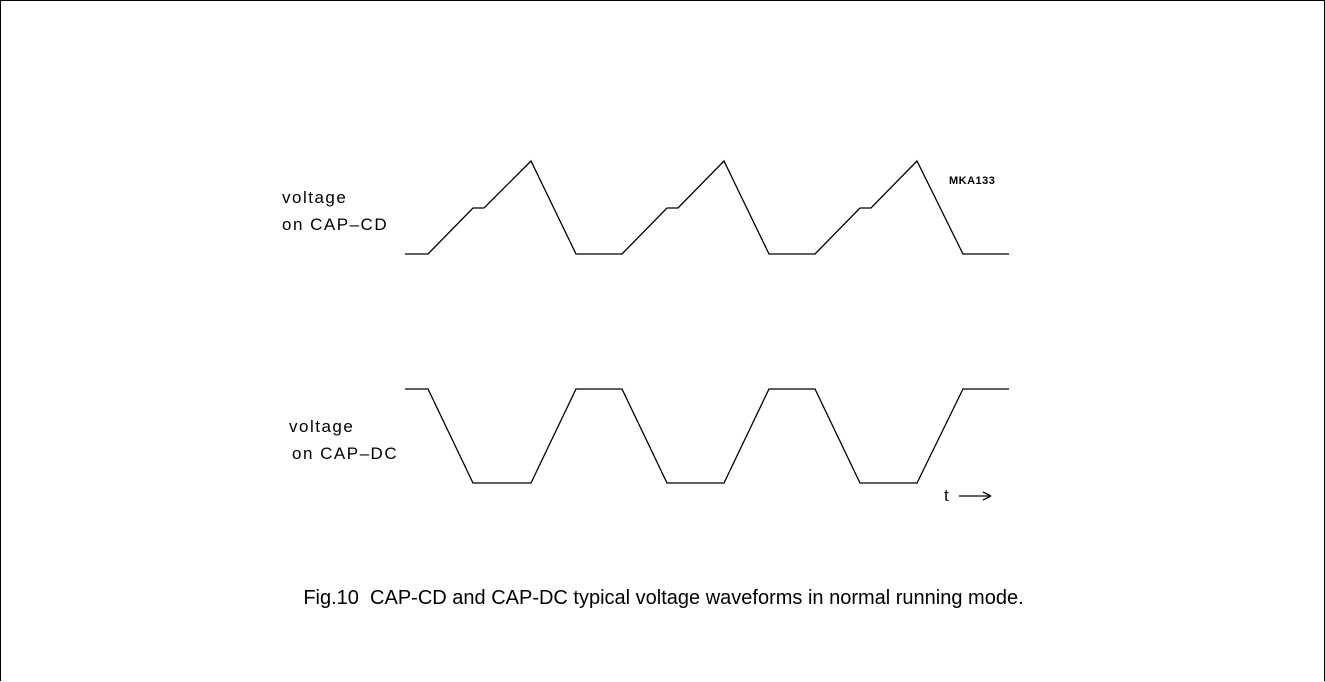 This screenshot has height=682, width=1325. Describe the element at coordinates (314, 197) in the screenshot. I see `cap-cd-label-line1: voltage` at that location.